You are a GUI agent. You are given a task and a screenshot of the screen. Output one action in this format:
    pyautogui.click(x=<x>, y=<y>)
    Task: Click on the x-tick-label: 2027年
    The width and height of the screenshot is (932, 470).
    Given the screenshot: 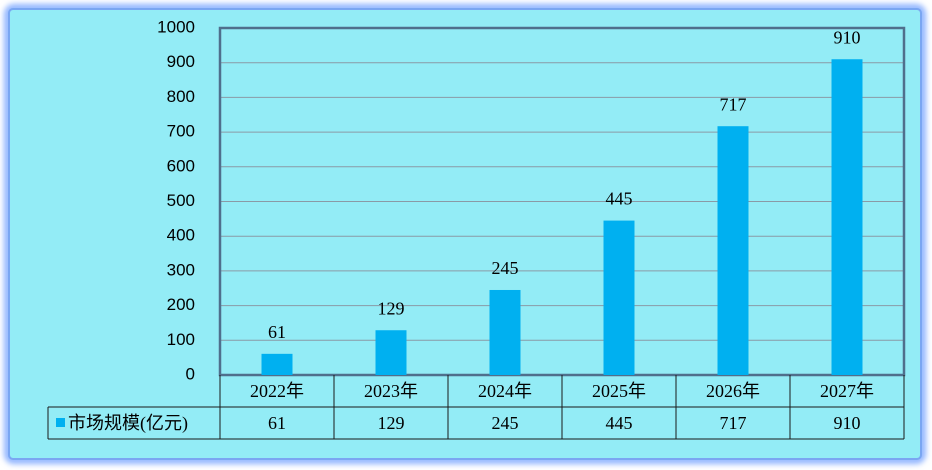 What is the action you would take?
    pyautogui.click(x=847, y=391)
    